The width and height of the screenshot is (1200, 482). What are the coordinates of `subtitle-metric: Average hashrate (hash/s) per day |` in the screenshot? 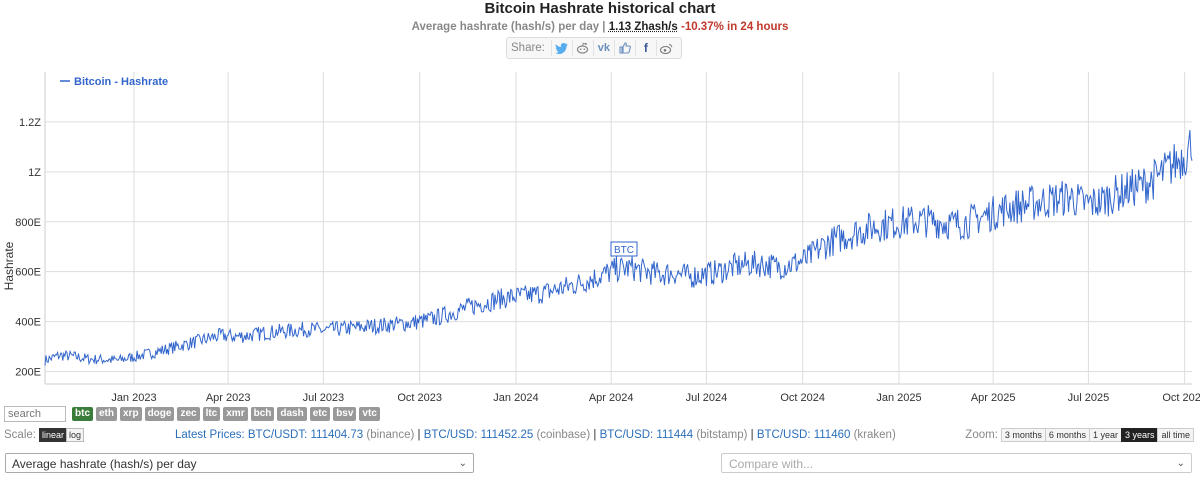 It's located at (508, 27).